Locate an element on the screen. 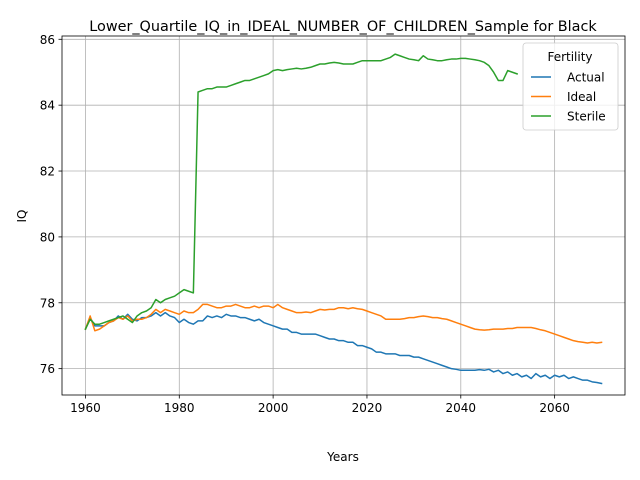  series-line-ideal is located at coordinates (343, 323).